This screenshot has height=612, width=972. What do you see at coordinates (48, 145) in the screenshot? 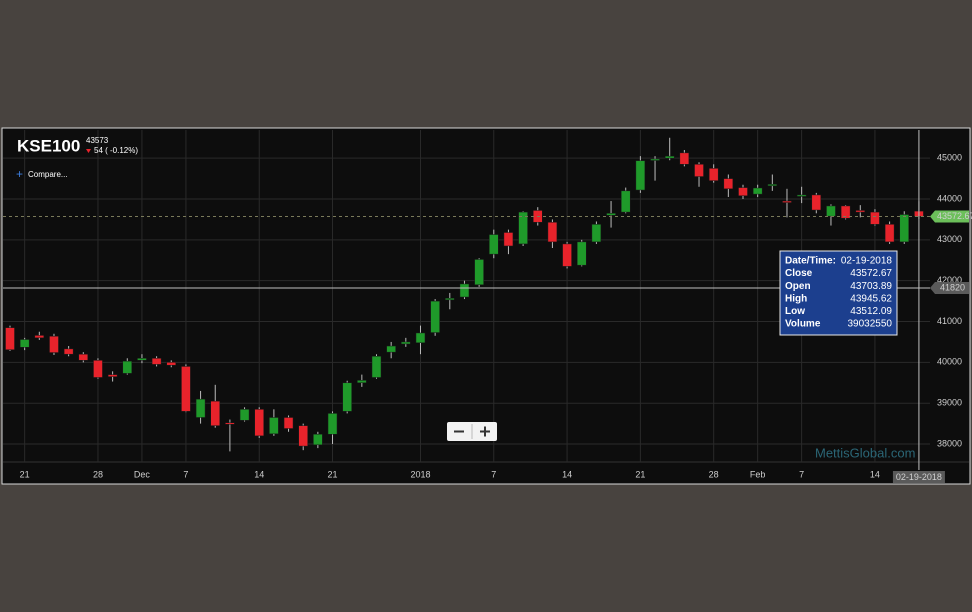
I see `chart-title: KSE100` at bounding box center [48, 145].